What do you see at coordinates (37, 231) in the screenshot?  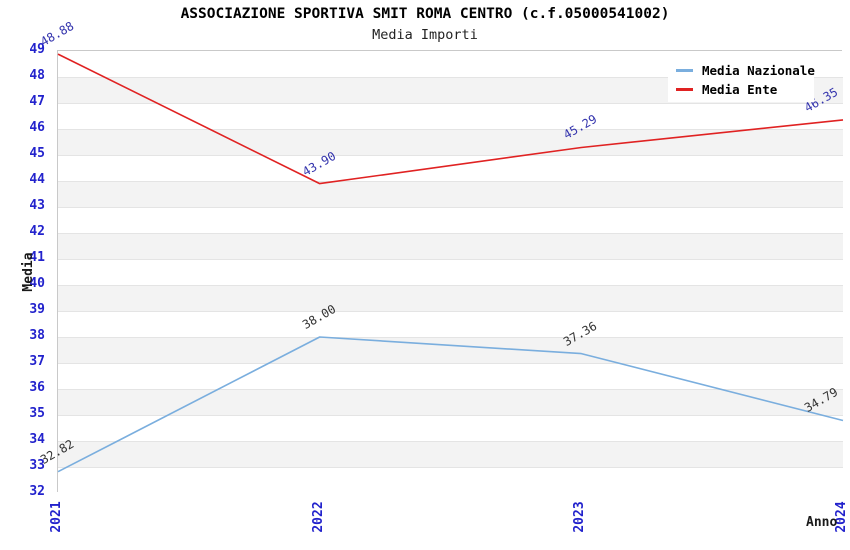 I see `y-tick-label: 42` at bounding box center [37, 231].